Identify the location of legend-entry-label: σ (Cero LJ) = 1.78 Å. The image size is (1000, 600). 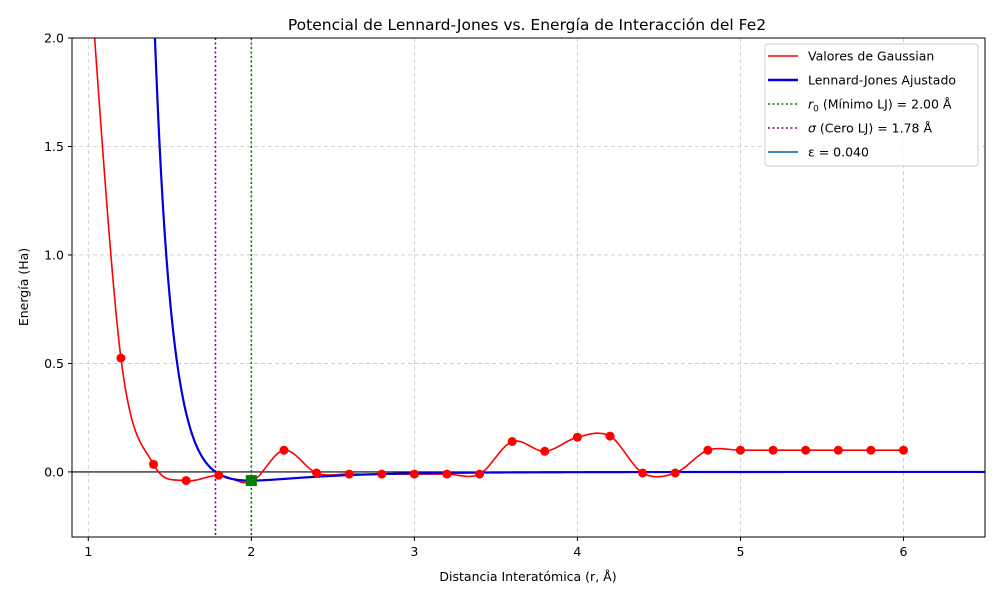
(870, 128).